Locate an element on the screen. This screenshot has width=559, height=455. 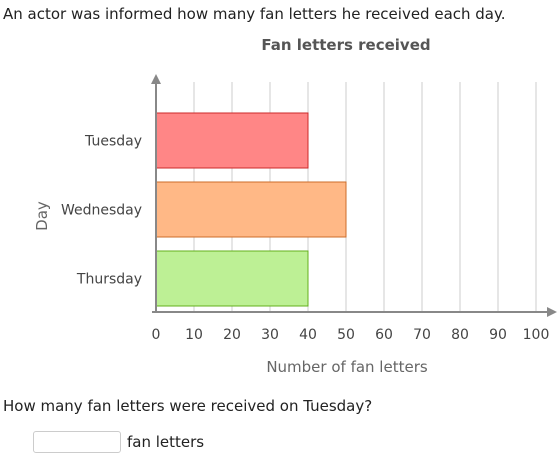
bars is located at coordinates (251, 209).